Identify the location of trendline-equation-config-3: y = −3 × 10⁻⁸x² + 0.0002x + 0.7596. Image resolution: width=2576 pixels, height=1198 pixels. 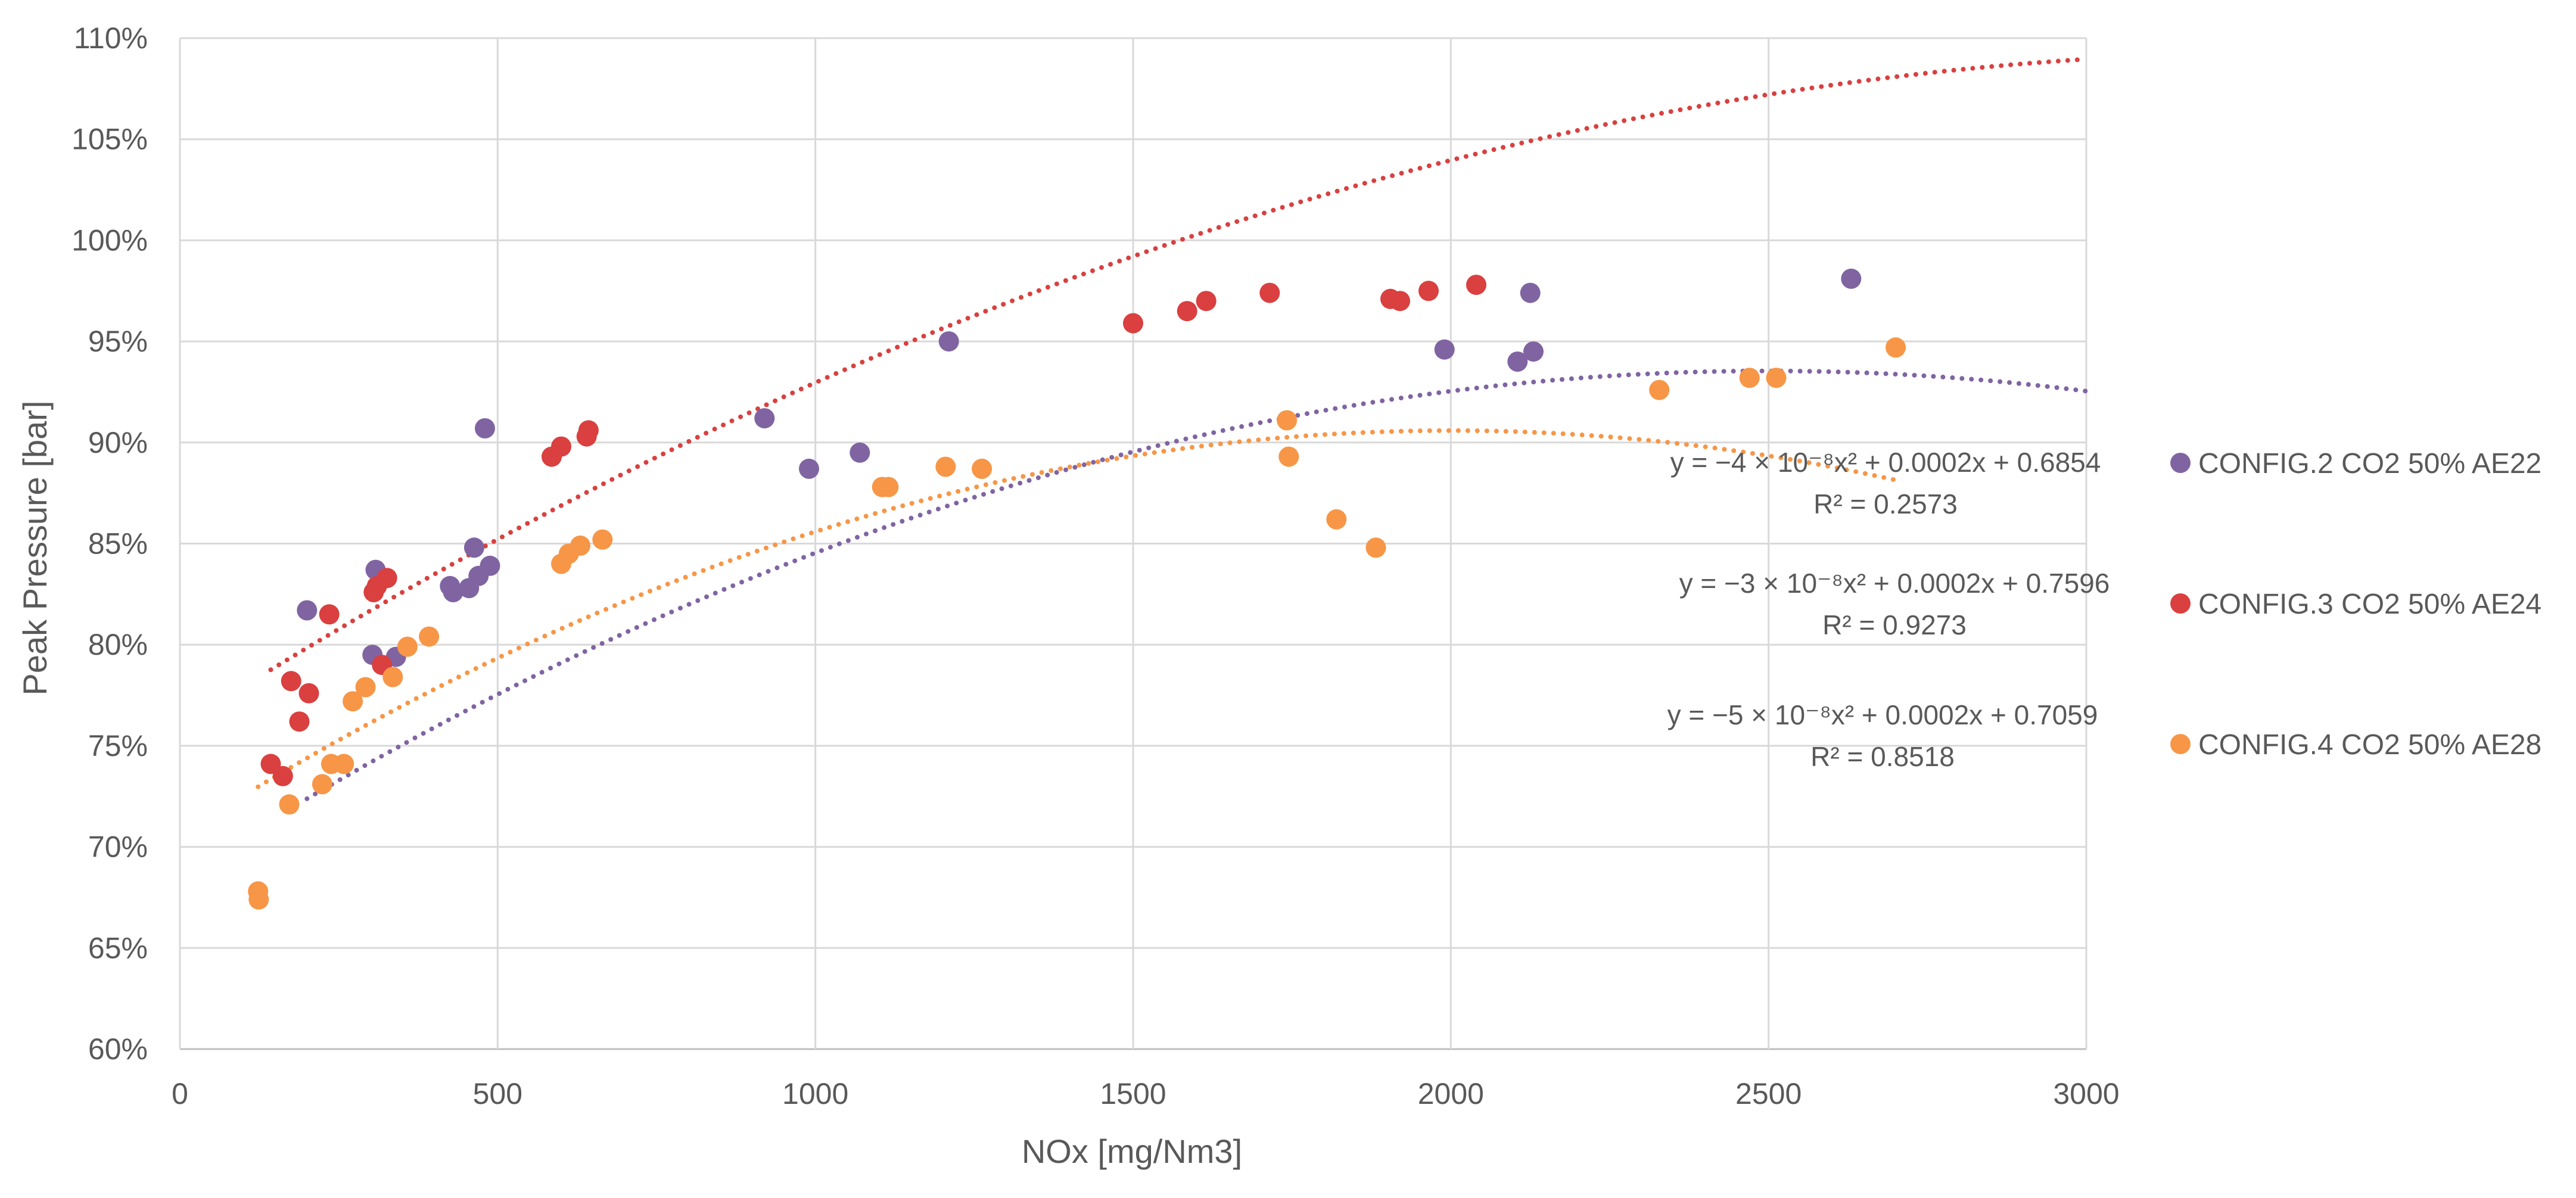
(1894, 583).